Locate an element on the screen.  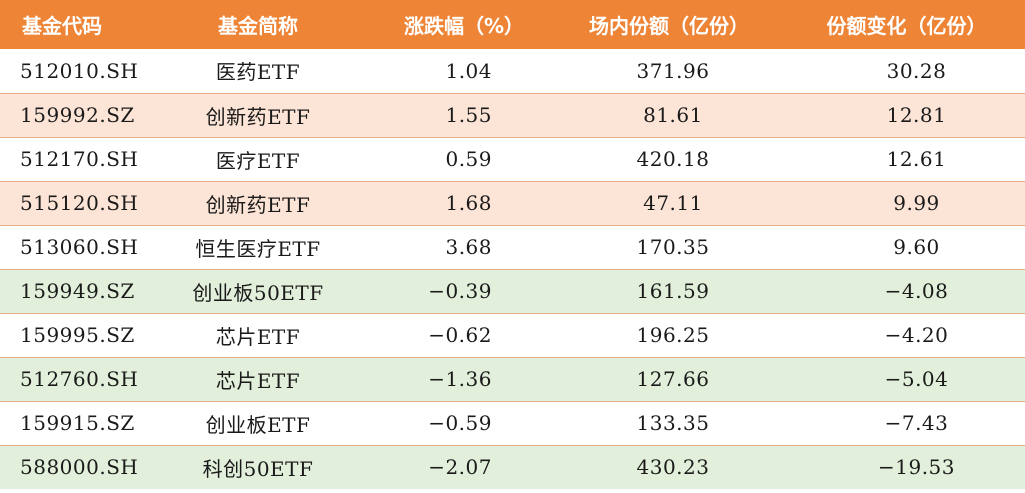
fund-code-cell: 159995.SZ is located at coordinates (77, 335).